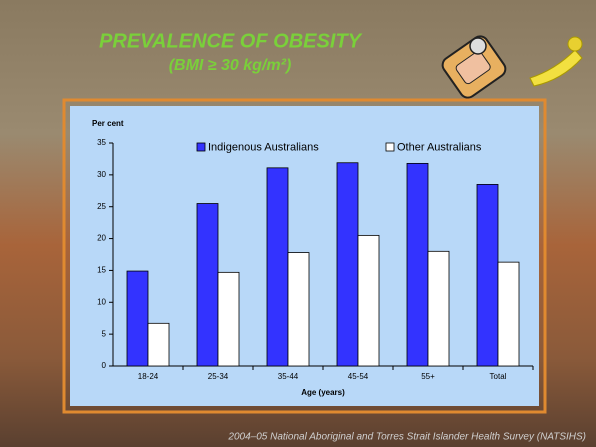  What do you see at coordinates (231, 41) in the screenshot?
I see `title: PREVALENCE OF OBESITY` at bounding box center [231, 41].